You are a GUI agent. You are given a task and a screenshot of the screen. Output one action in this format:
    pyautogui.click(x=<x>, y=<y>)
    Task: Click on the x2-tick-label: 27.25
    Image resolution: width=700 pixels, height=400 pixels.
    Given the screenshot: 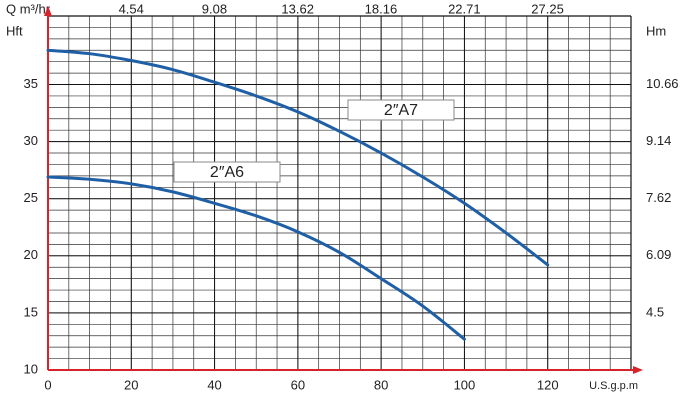 What is the action you would take?
    pyautogui.click(x=547, y=8)
    